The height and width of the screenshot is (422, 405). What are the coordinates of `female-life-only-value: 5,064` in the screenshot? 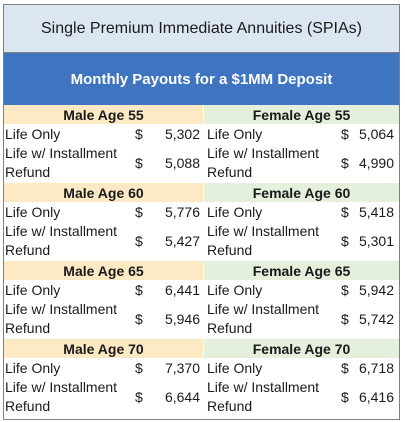 It's located at (376, 134).